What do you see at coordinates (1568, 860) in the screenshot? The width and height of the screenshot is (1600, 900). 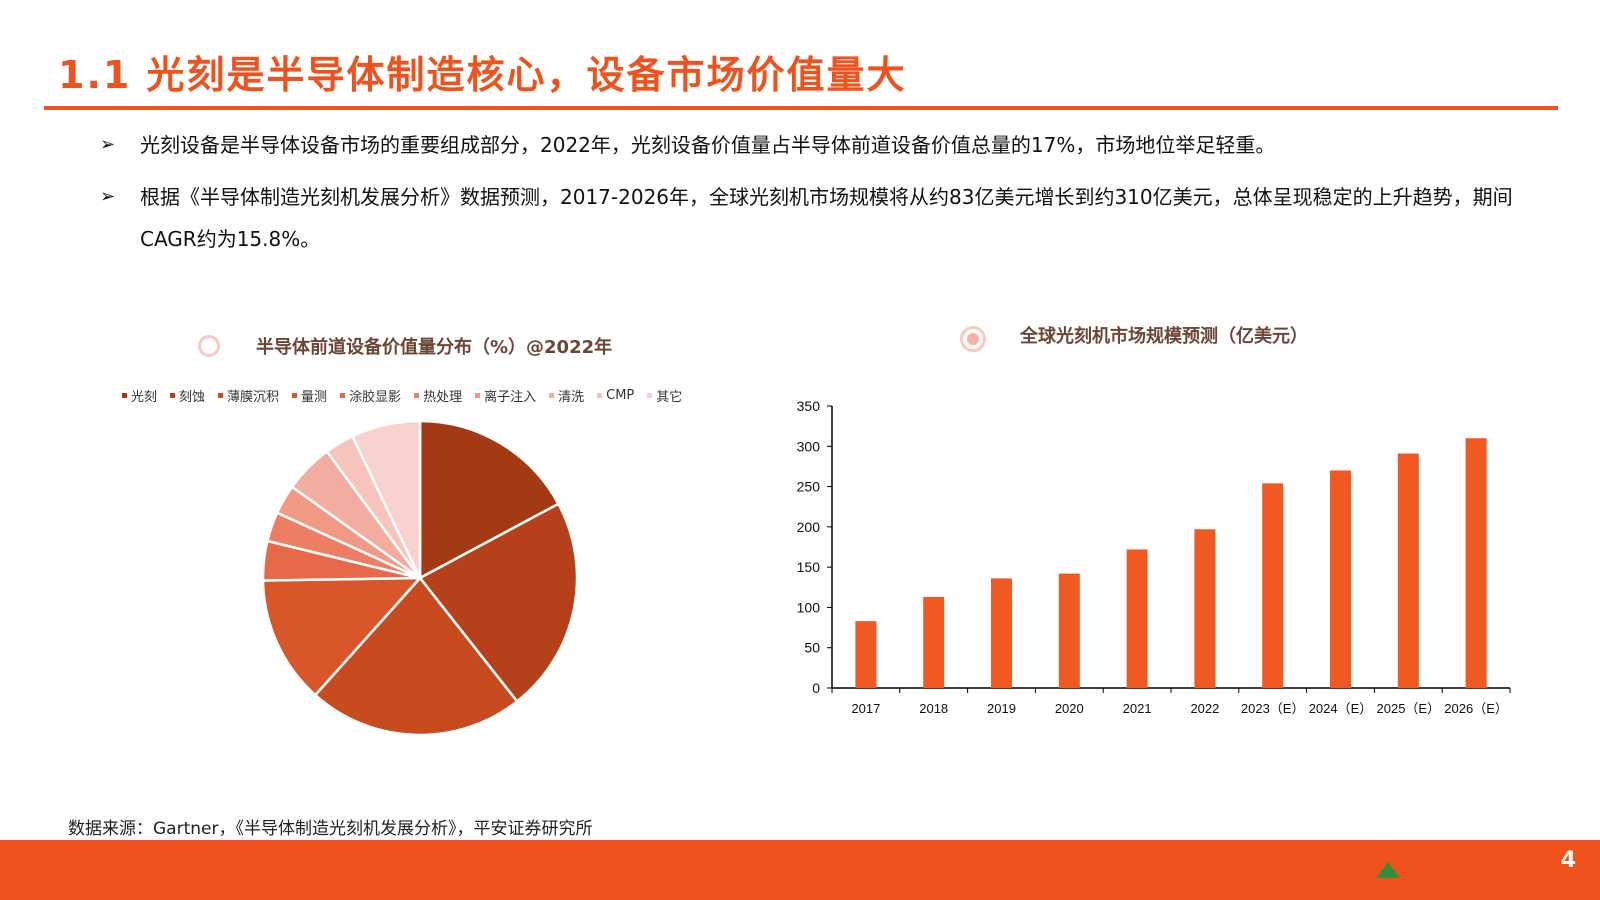 I see `page-number: 4` at bounding box center [1568, 860].